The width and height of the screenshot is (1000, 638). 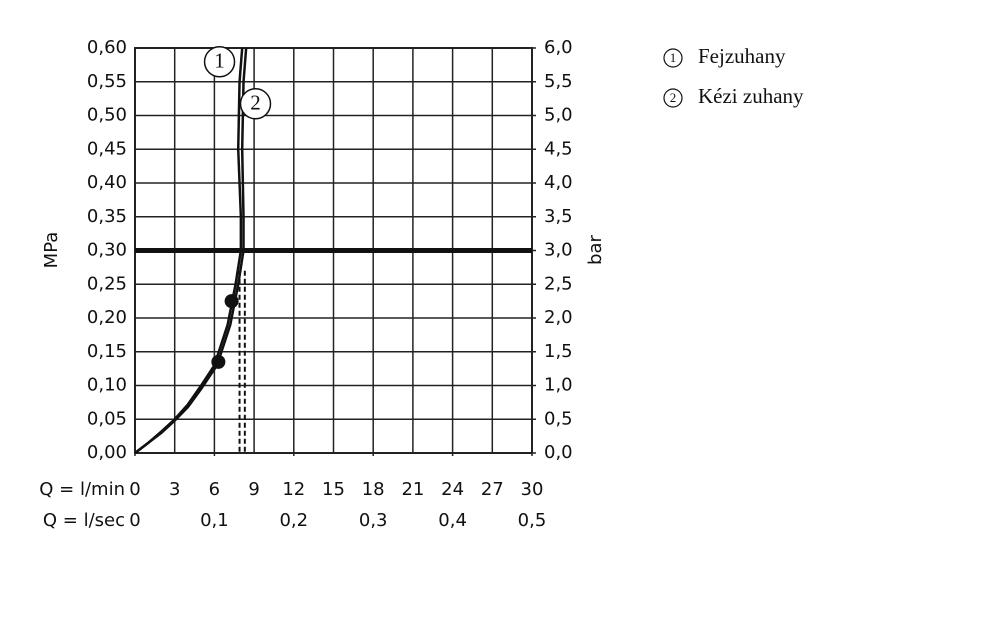 I want to click on legend-number: 1, so click(x=673, y=57).